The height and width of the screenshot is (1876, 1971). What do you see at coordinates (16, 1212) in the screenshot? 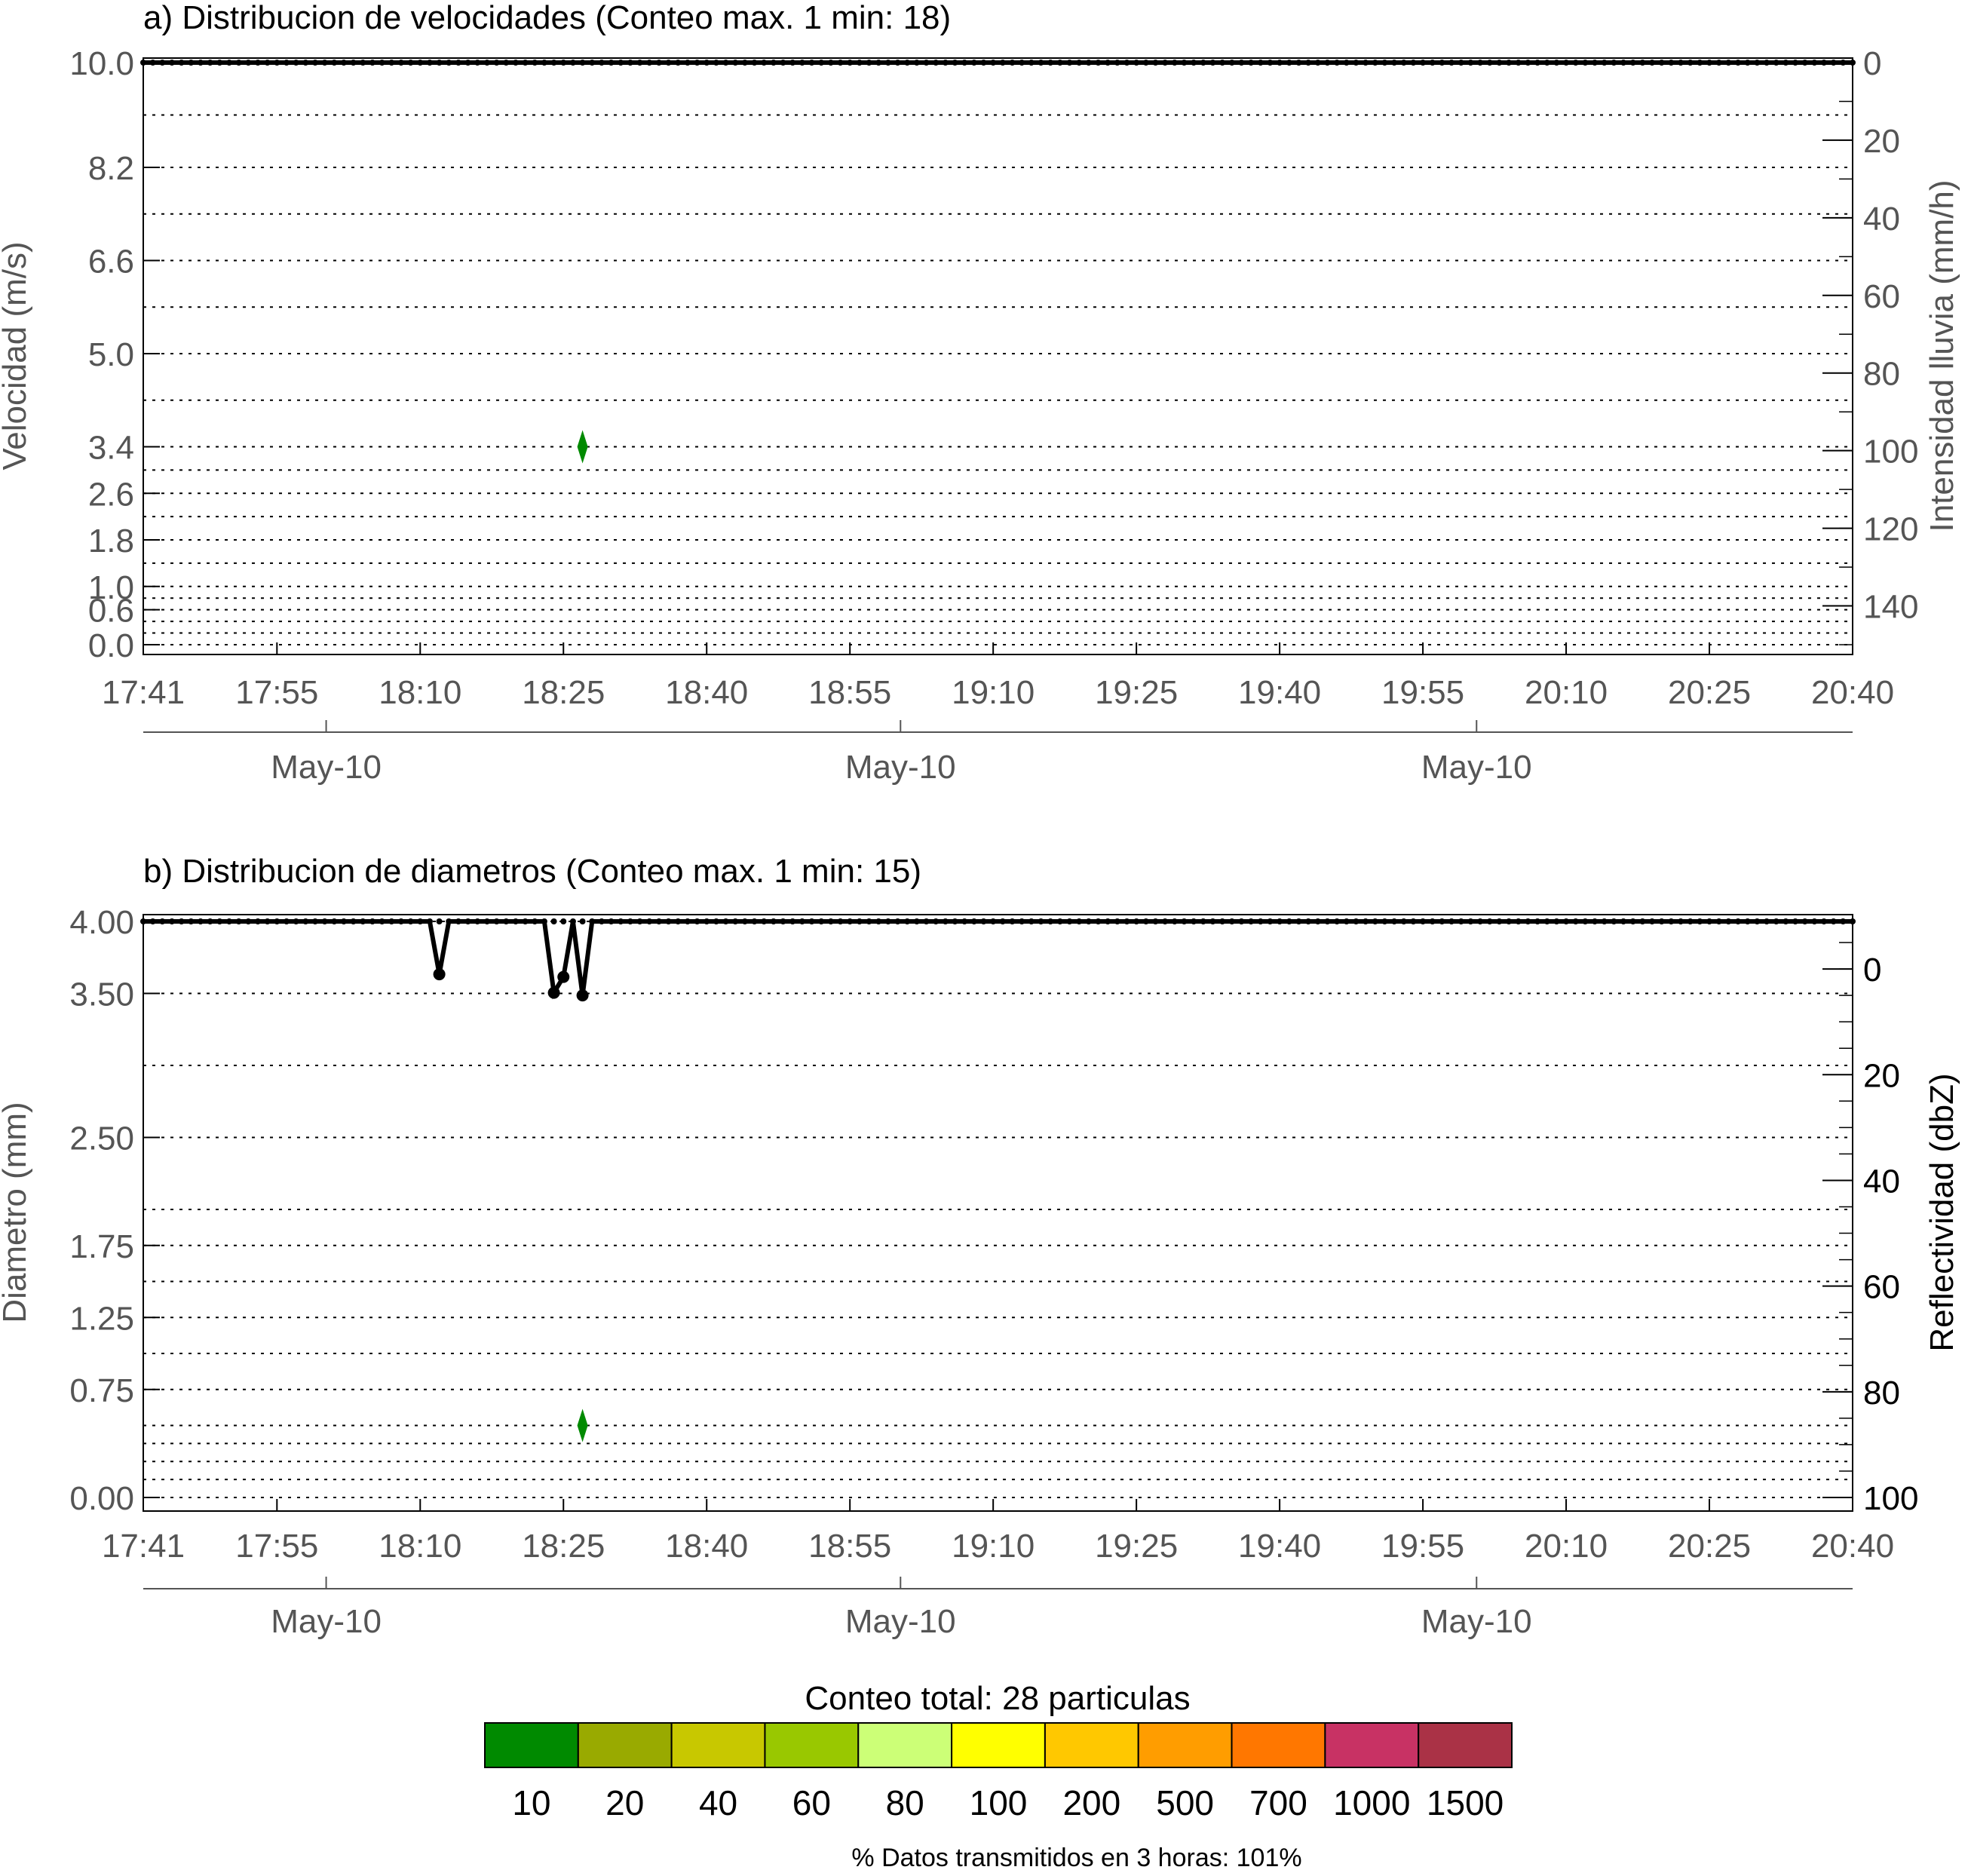
I see `panel-b-y-label: Diametro (mm)` at bounding box center [16, 1212].